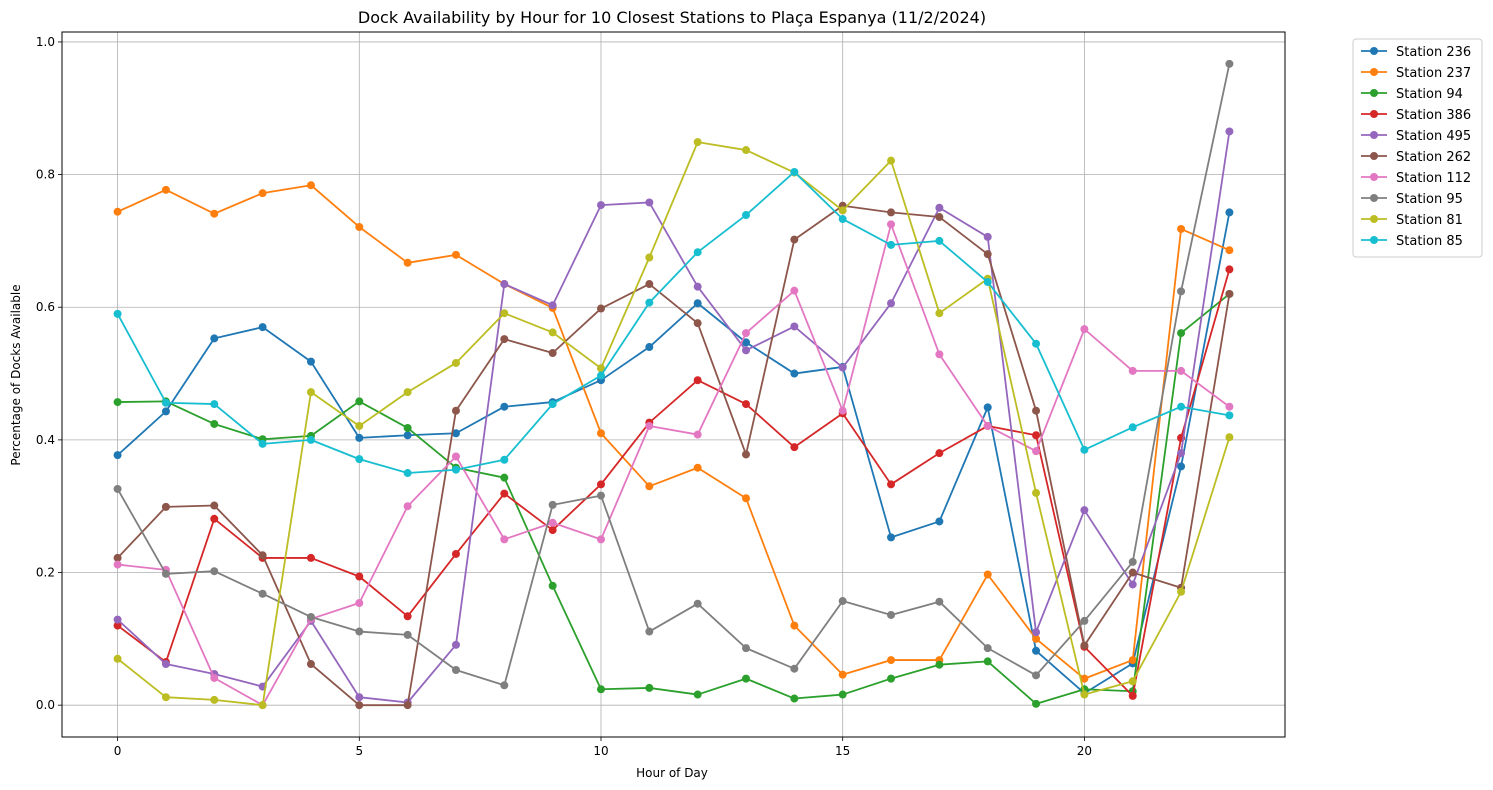  I want to click on legend-item: Station 94, so click(1412, 94).